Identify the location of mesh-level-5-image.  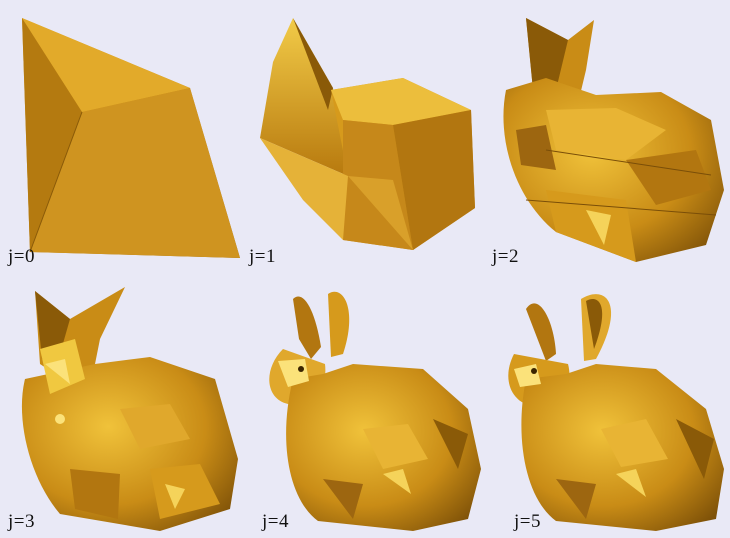
(616, 412).